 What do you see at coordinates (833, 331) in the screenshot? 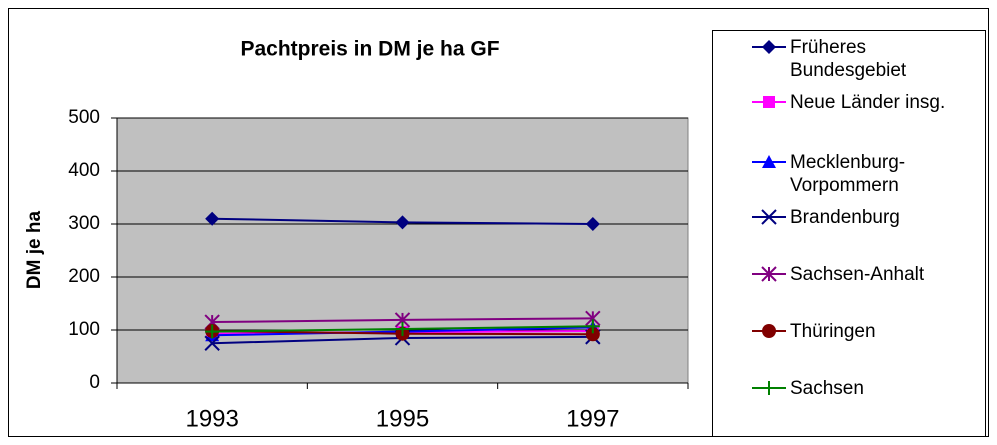
I see `legend-label: Thüringen` at bounding box center [833, 331].